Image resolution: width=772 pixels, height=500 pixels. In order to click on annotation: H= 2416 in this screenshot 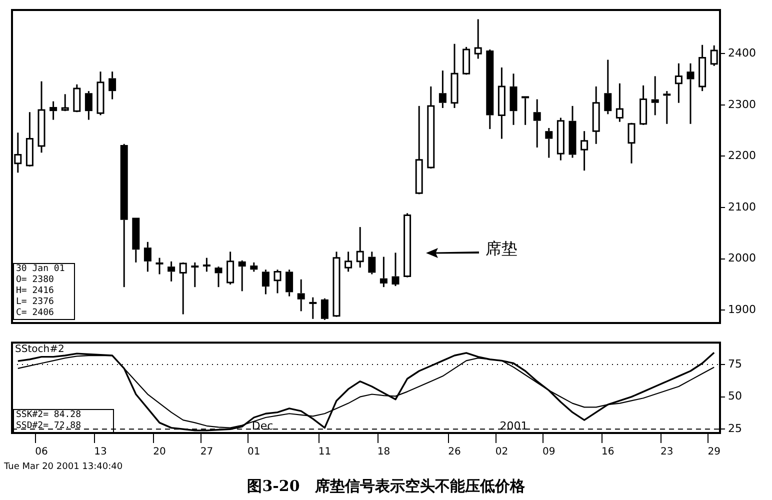, I will do `click(35, 291)`.